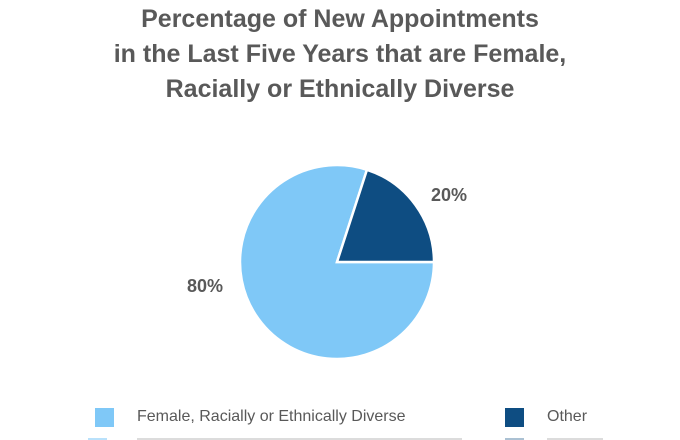  Describe the element at coordinates (514, 439) in the screenshot. I see `cropped-swatch-dark-sliver` at that location.